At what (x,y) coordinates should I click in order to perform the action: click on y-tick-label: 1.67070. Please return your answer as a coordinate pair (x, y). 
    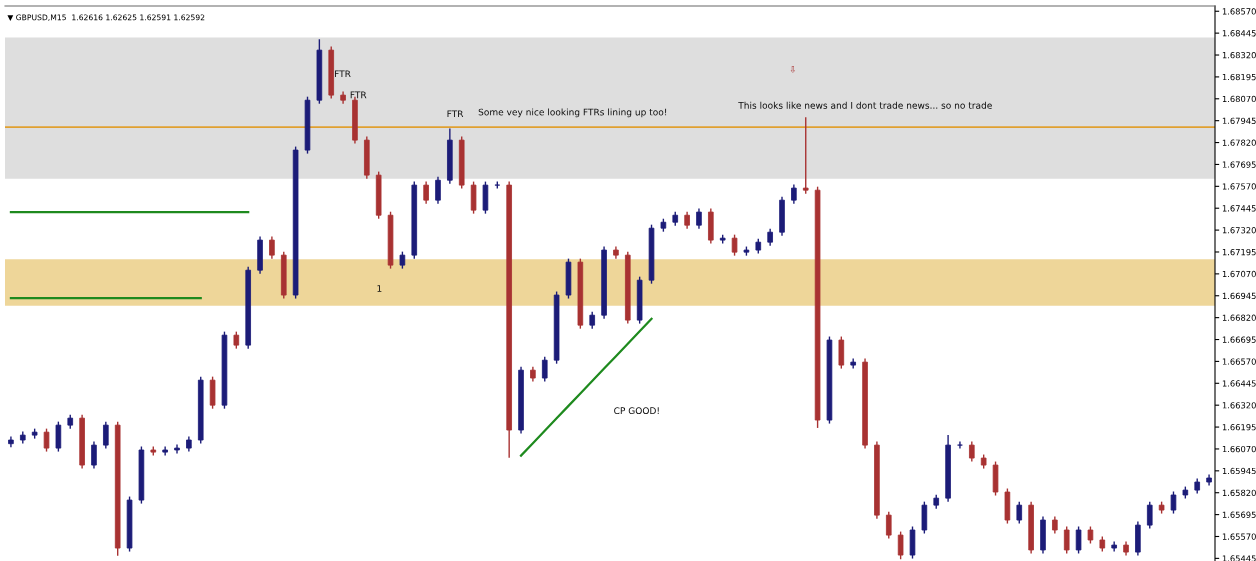
    Looking at the image, I should click on (1239, 274).